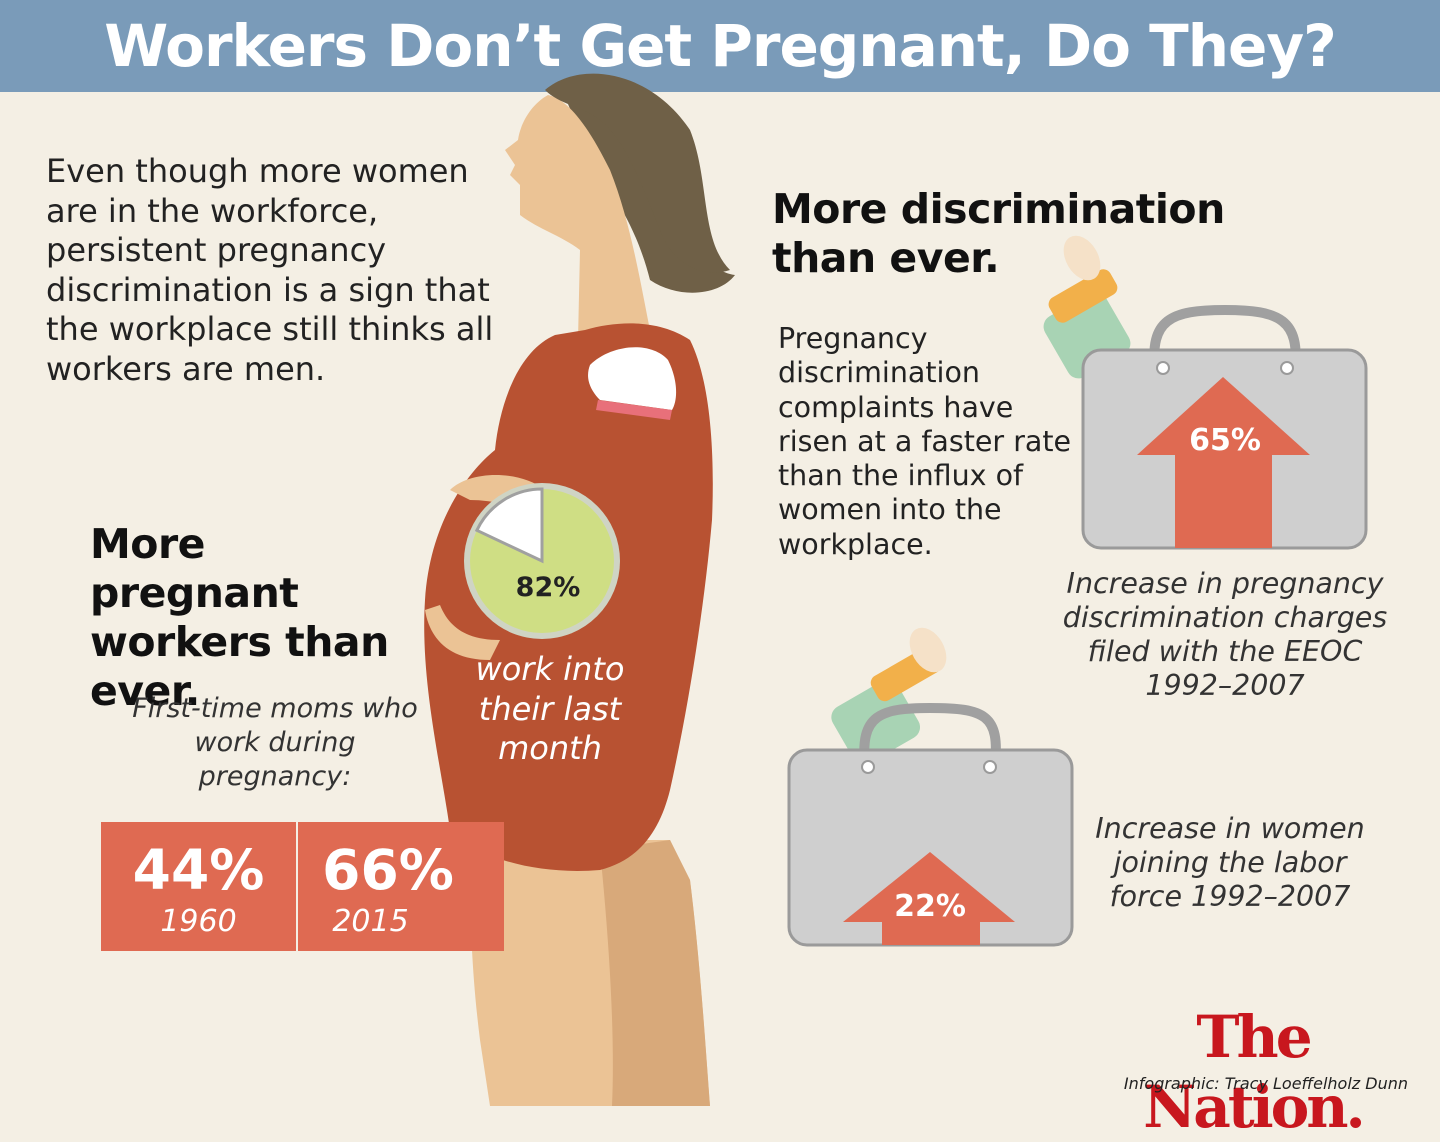 This screenshot has height=1142, width=1440. I want to click on stat-value: 44%, so click(198, 870).